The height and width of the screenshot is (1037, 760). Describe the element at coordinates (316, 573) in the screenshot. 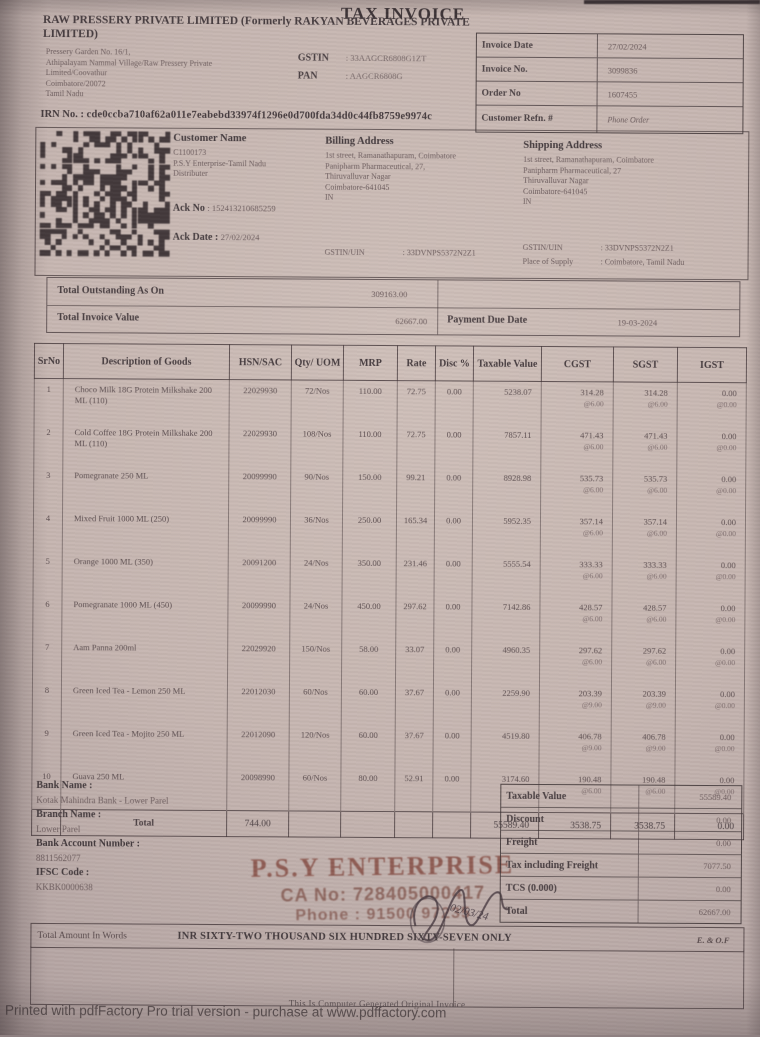

I see `item-qty: 24/Nos` at that location.